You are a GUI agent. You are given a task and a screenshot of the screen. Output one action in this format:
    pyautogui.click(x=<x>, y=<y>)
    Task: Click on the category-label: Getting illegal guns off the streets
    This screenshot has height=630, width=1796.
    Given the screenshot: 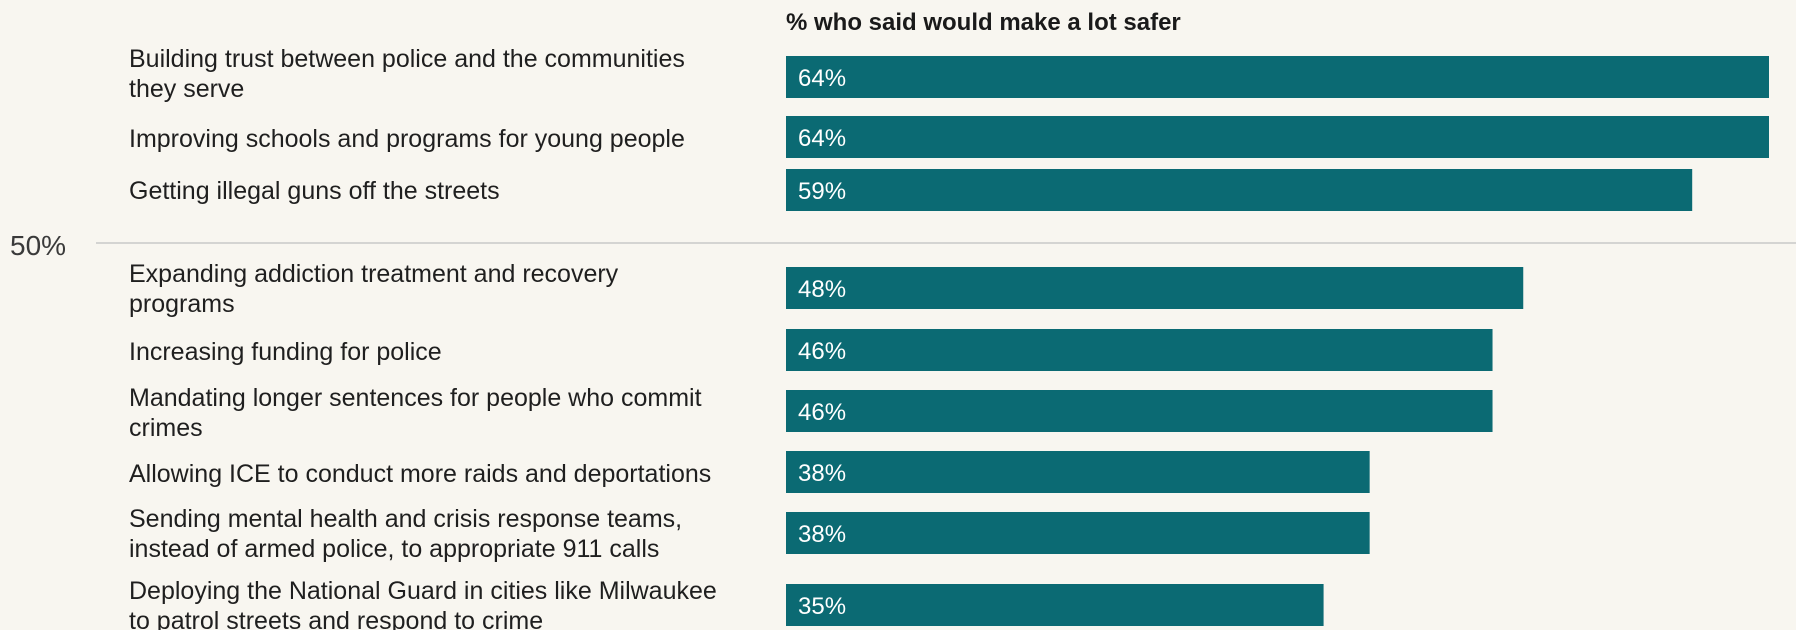 What is the action you would take?
    pyautogui.click(x=314, y=191)
    